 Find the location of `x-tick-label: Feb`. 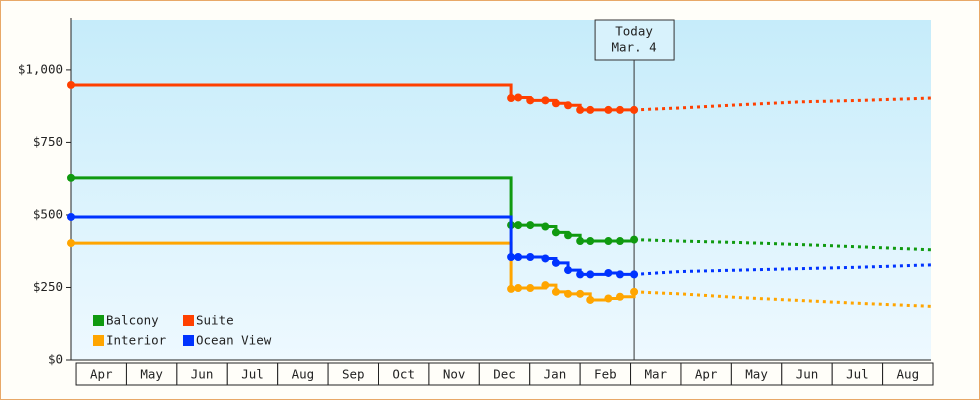

x-tick-label: Feb is located at coordinates (605, 374).